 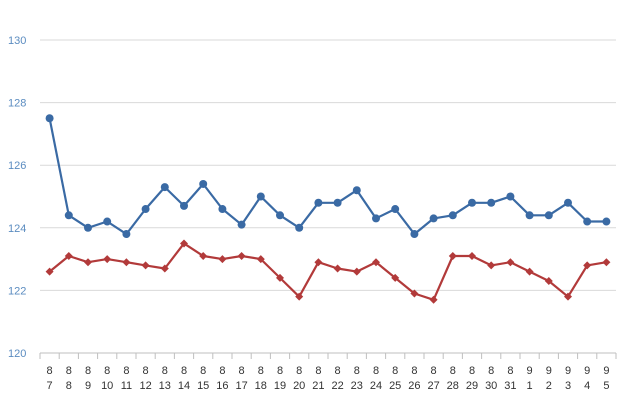 What do you see at coordinates (318, 386) in the screenshot?
I see `x-tick-label-day: 21` at bounding box center [318, 386].